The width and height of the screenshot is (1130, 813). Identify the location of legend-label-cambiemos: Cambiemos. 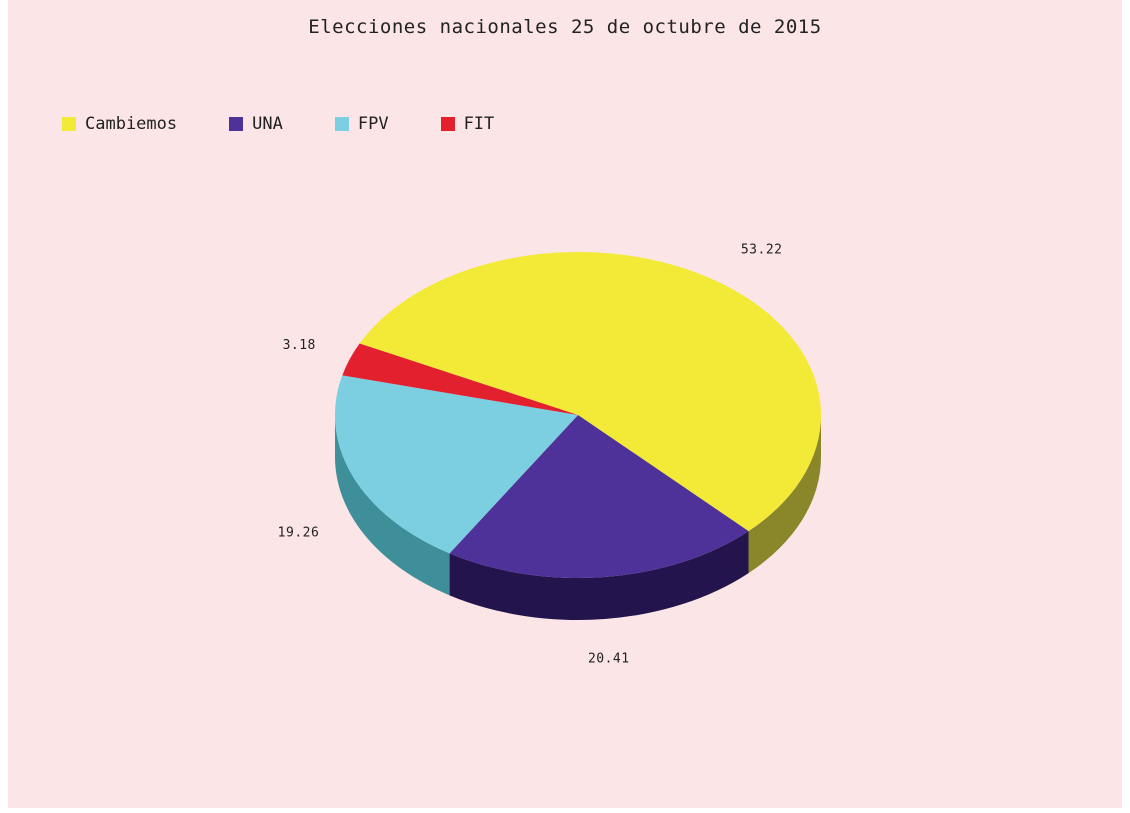
(131, 124).